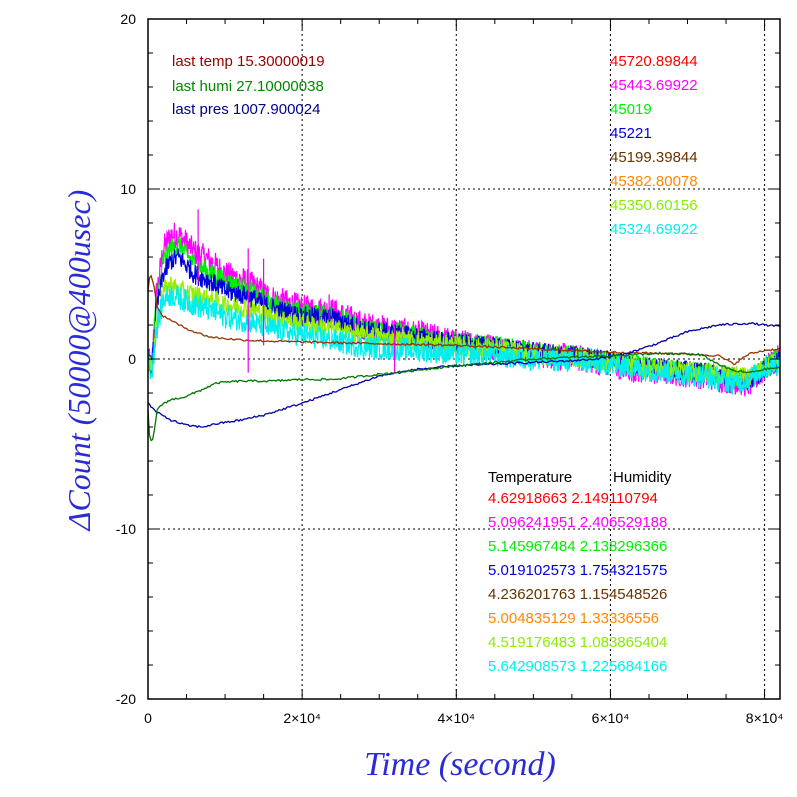 The width and height of the screenshot is (797, 797). I want to click on channel-value-4: 45221, so click(631, 133).